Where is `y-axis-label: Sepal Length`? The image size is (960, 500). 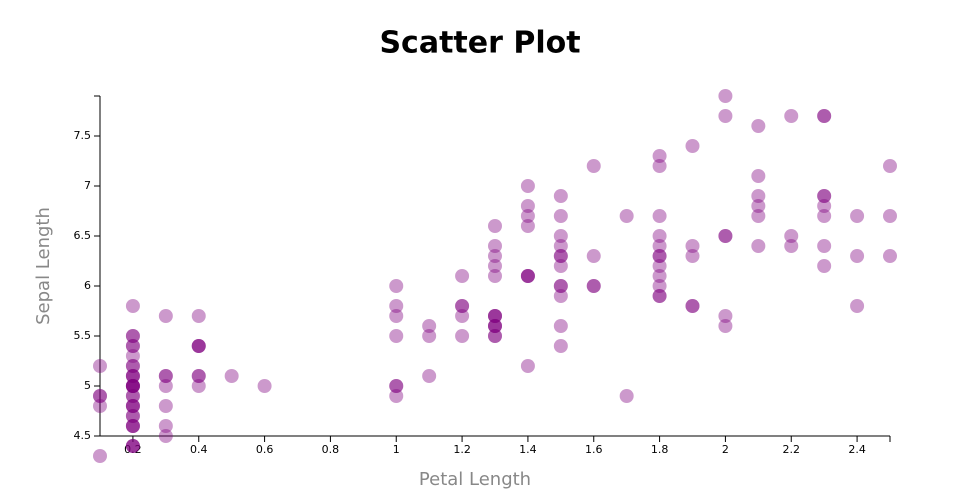
y-axis-label: Sepal Length is located at coordinates (43, 266).